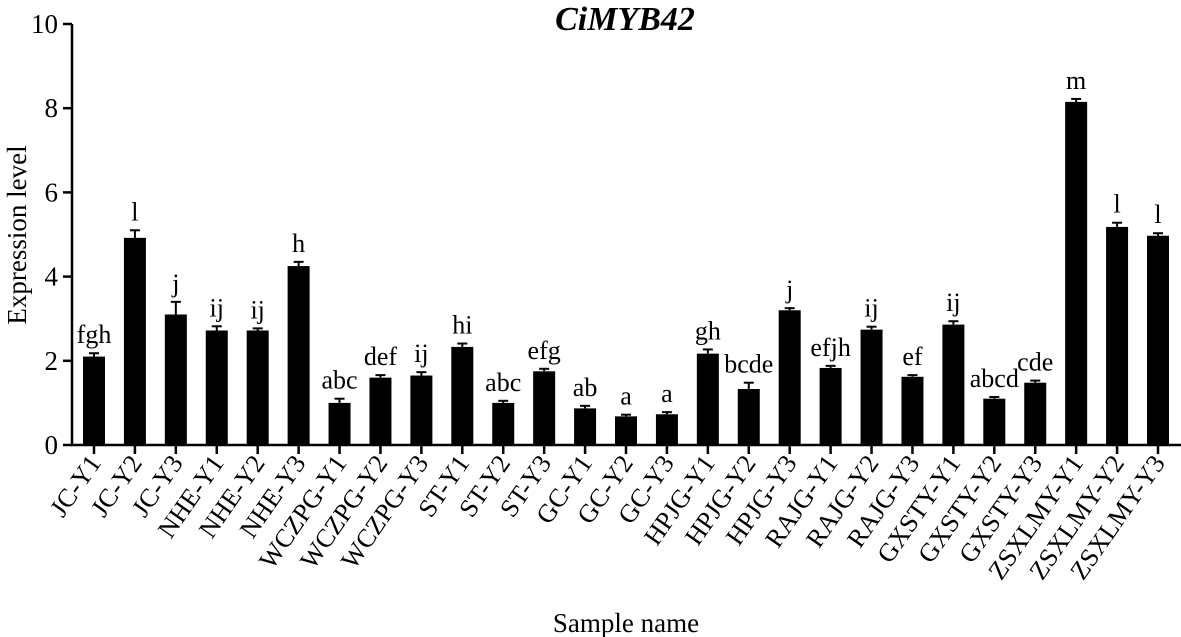  I want to click on significance-label: hi, so click(462, 325).